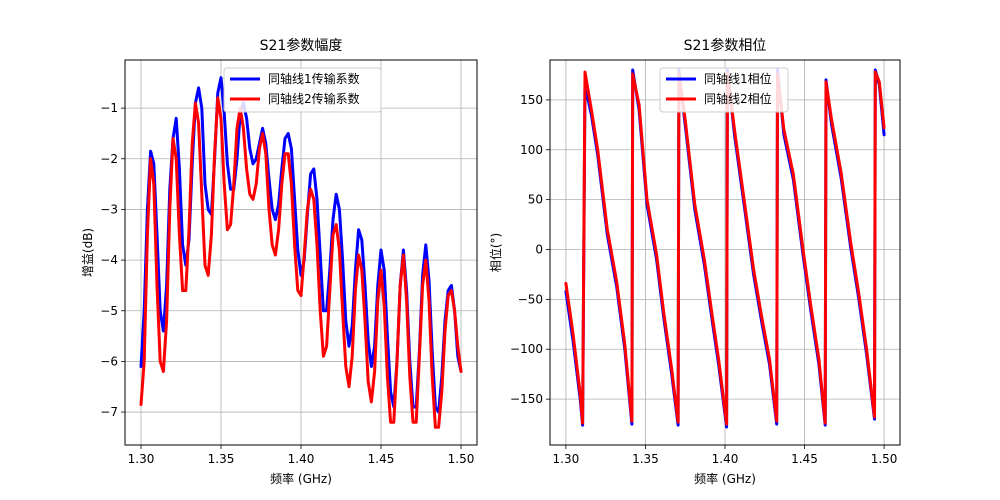 The height and width of the screenshot is (500, 1000). Describe the element at coordinates (314, 78) in the screenshot. I see `legend-label-1: 同轴线1传输系数` at that location.